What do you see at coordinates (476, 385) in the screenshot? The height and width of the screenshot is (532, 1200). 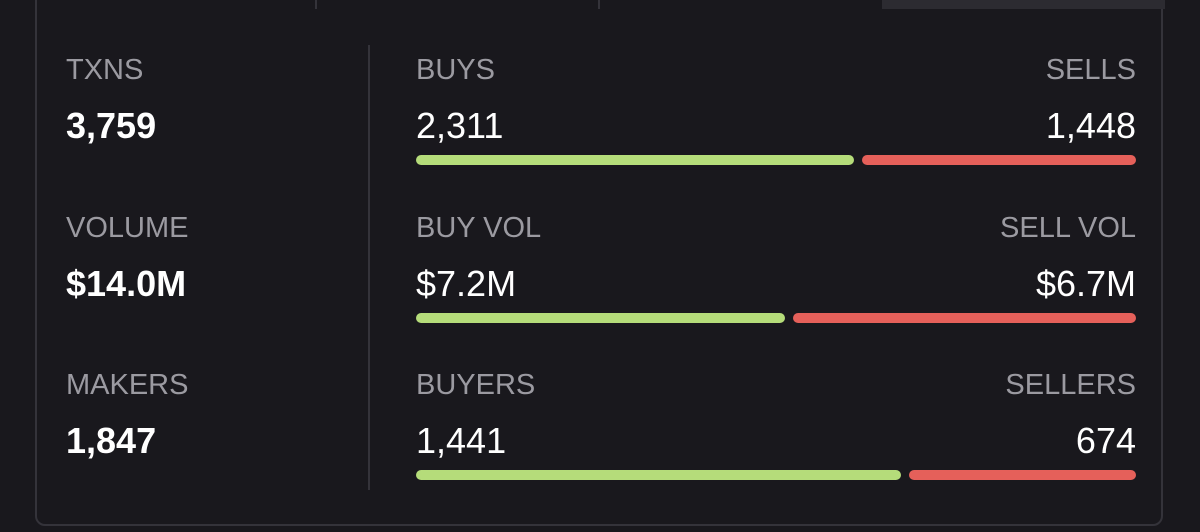 I see `buy-label: BUYERS` at bounding box center [476, 385].